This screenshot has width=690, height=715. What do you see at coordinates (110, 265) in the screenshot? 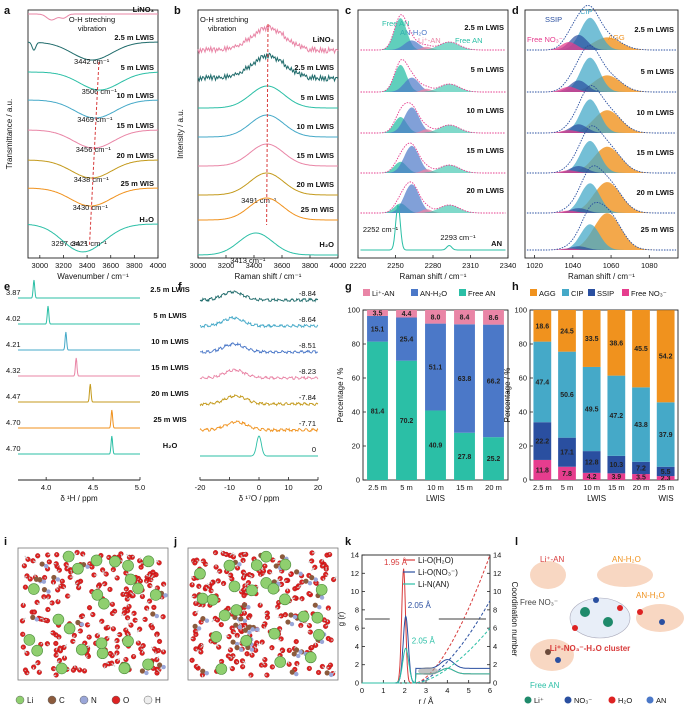
I see `panel-a-x-tick-label: 3600` at bounding box center [110, 265].